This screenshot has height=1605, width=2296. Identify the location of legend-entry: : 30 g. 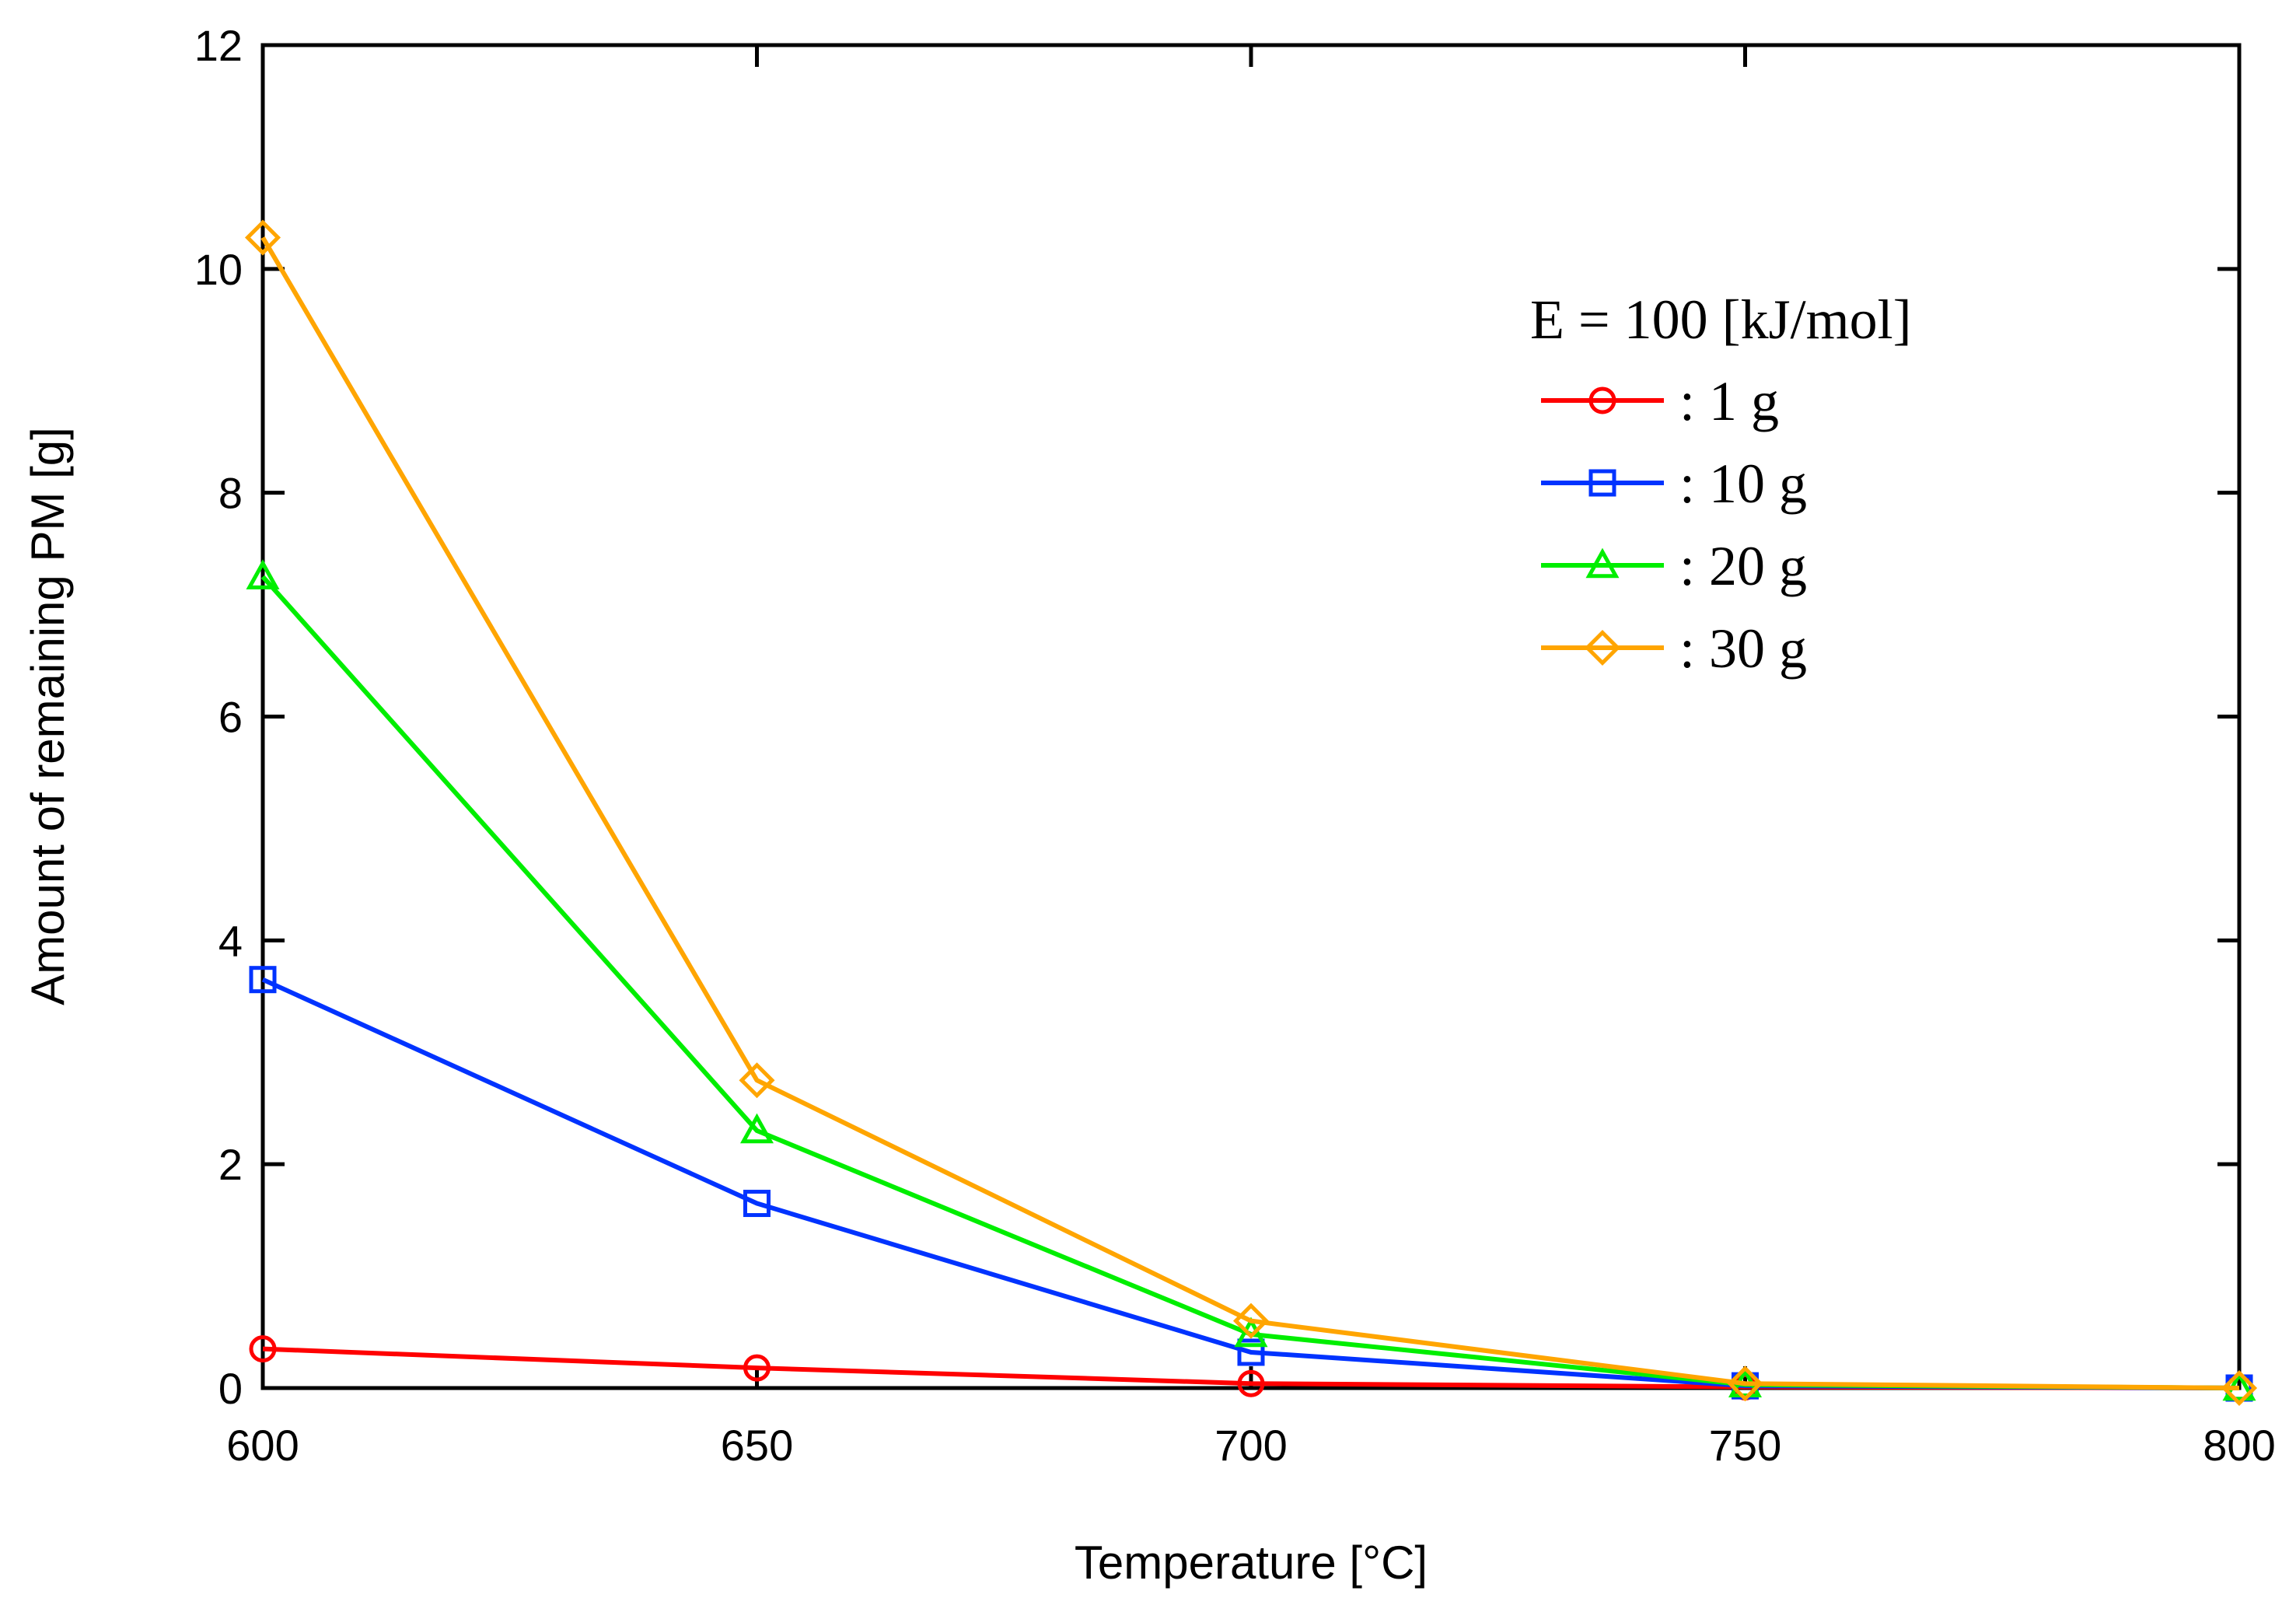
(1674, 649).